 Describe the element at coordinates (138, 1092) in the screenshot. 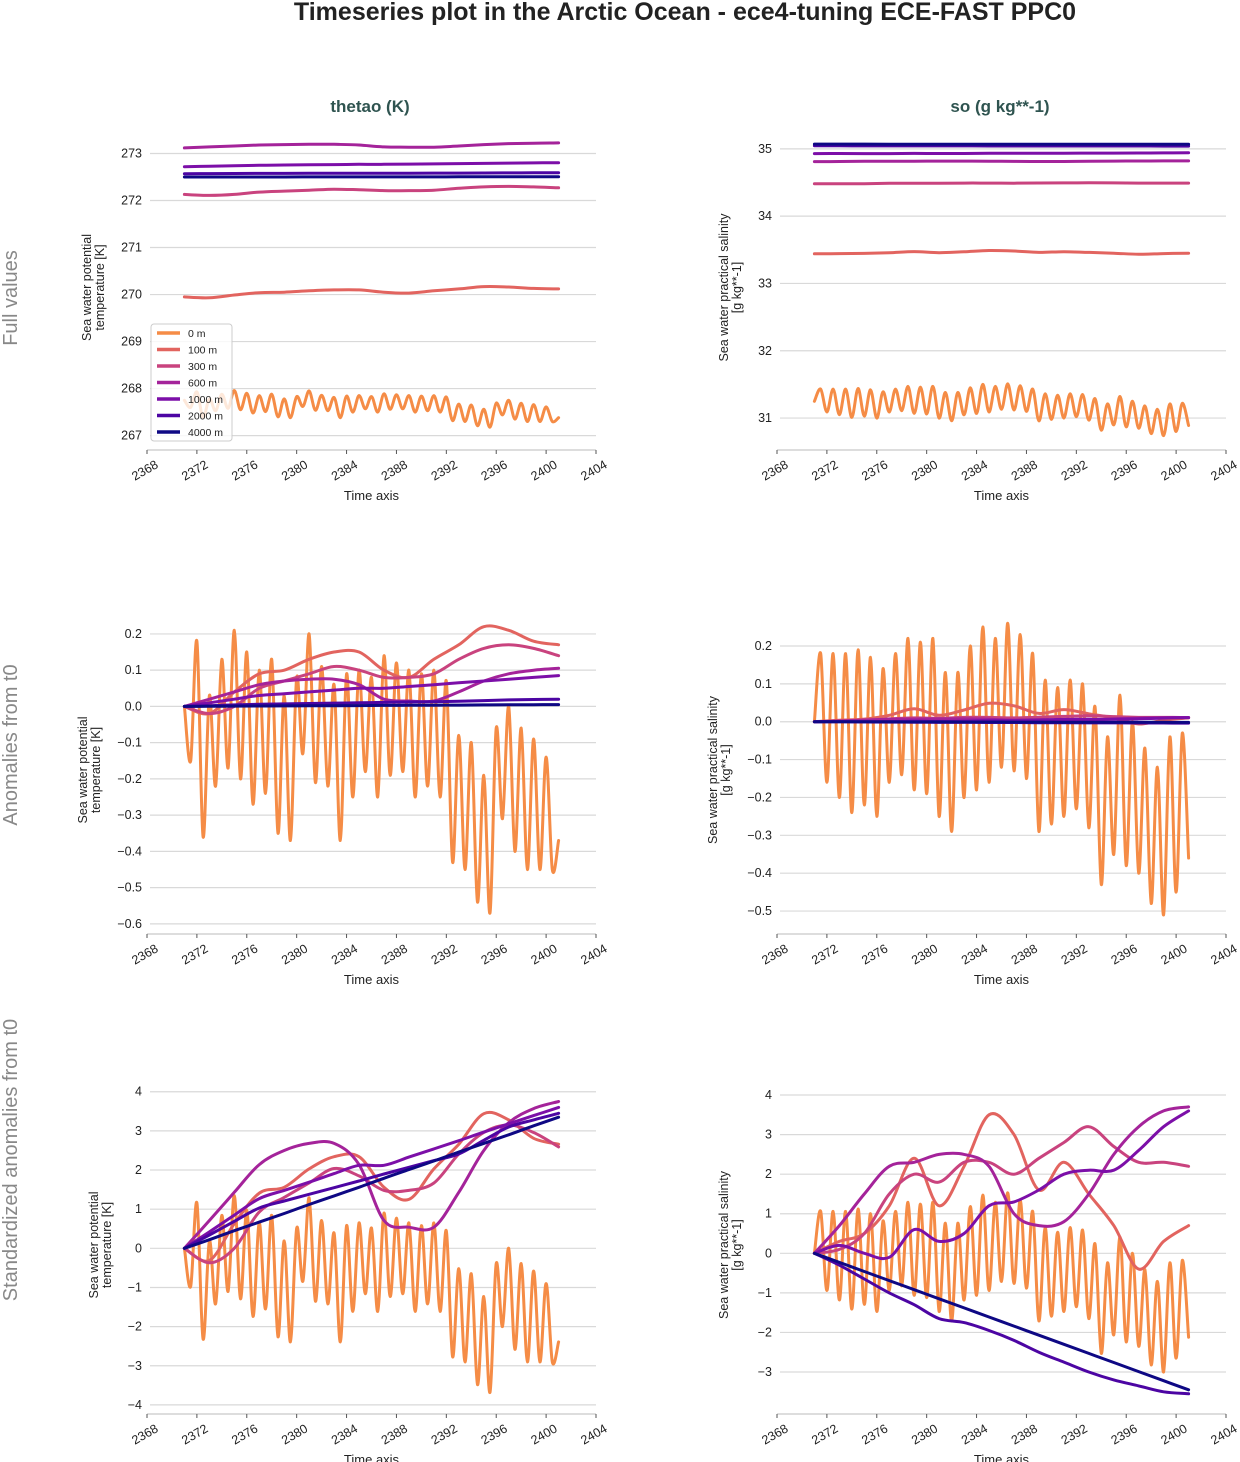

I see `y-tick-label: 4` at that location.